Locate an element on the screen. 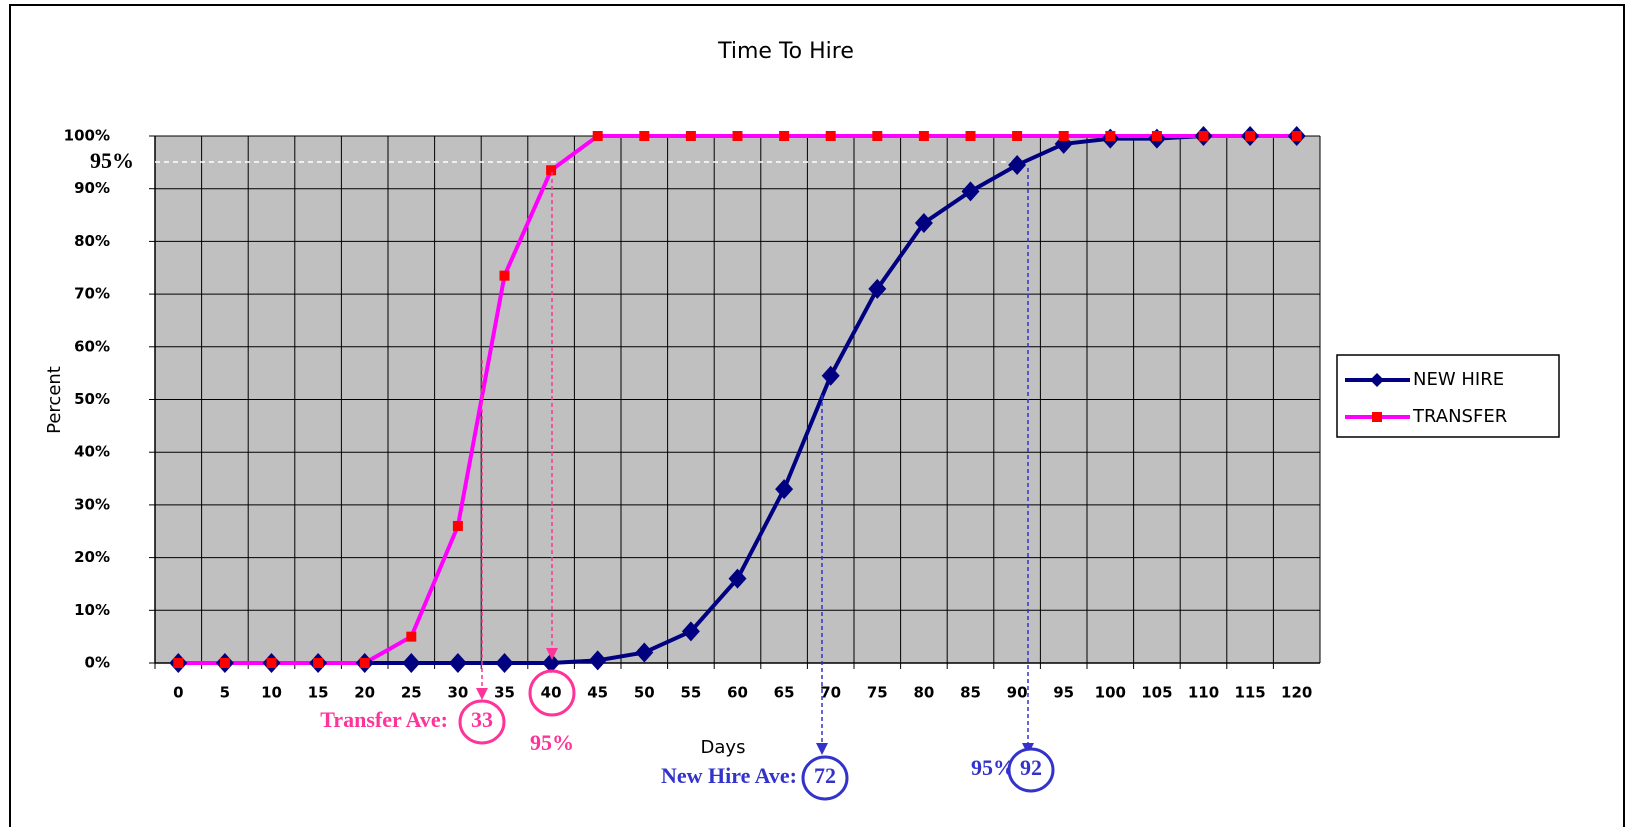 This screenshot has height=827, width=1629. annotation: 92 is located at coordinates (1031, 767).